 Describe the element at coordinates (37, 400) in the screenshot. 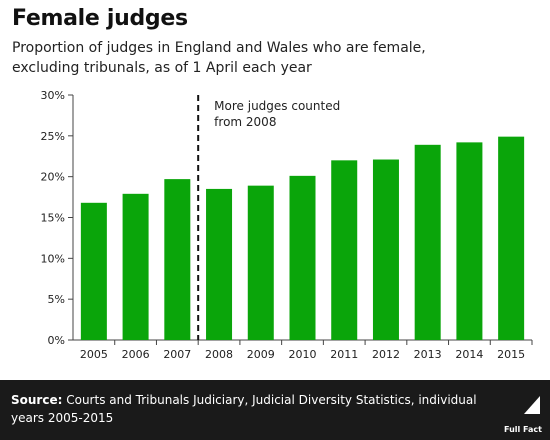

I see `source-label: Source:` at that location.